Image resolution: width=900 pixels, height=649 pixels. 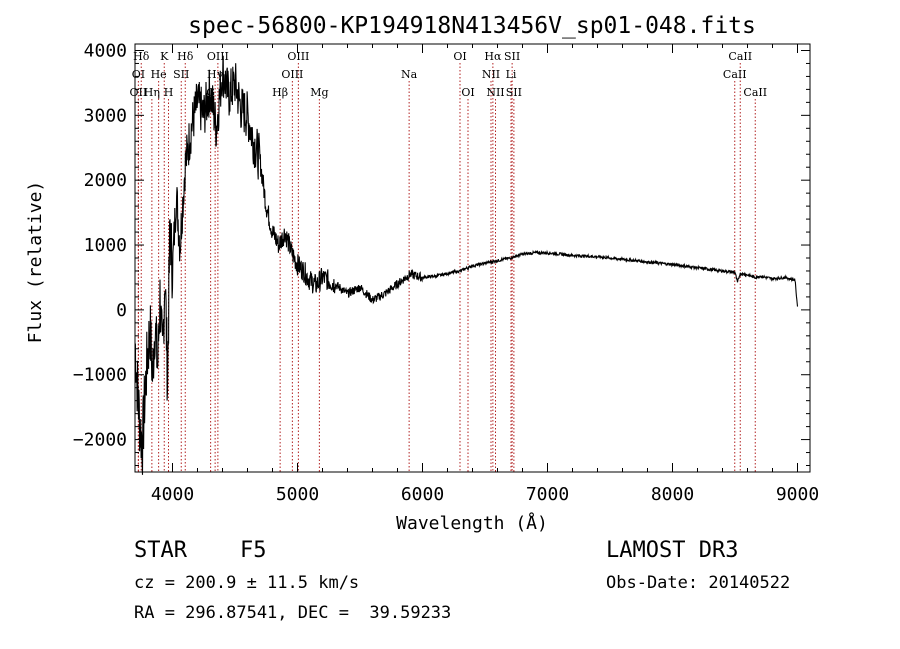 What do you see at coordinates (35, 262) in the screenshot?
I see `y-axis-label: Flux (relative)` at bounding box center [35, 262].